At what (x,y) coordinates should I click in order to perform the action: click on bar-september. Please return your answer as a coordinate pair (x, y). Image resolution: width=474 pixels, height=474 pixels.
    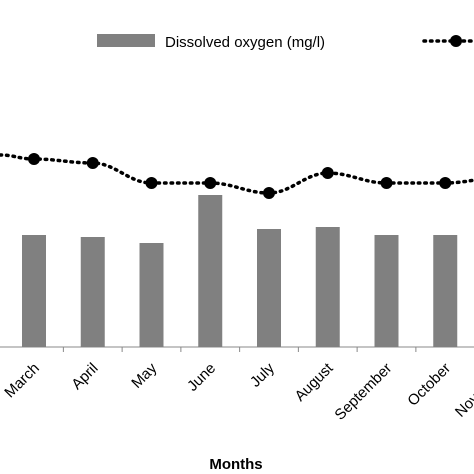
    Looking at the image, I should click on (386, 291).